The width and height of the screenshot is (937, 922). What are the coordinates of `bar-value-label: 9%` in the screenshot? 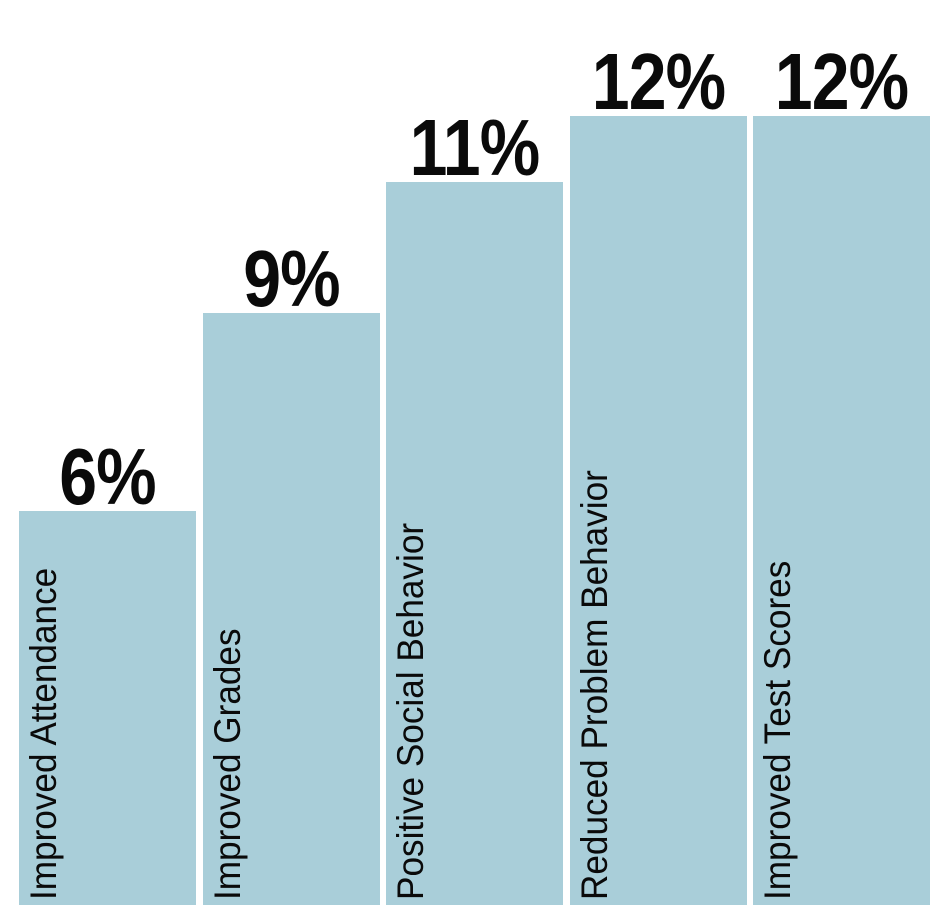 It's located at (291, 279).